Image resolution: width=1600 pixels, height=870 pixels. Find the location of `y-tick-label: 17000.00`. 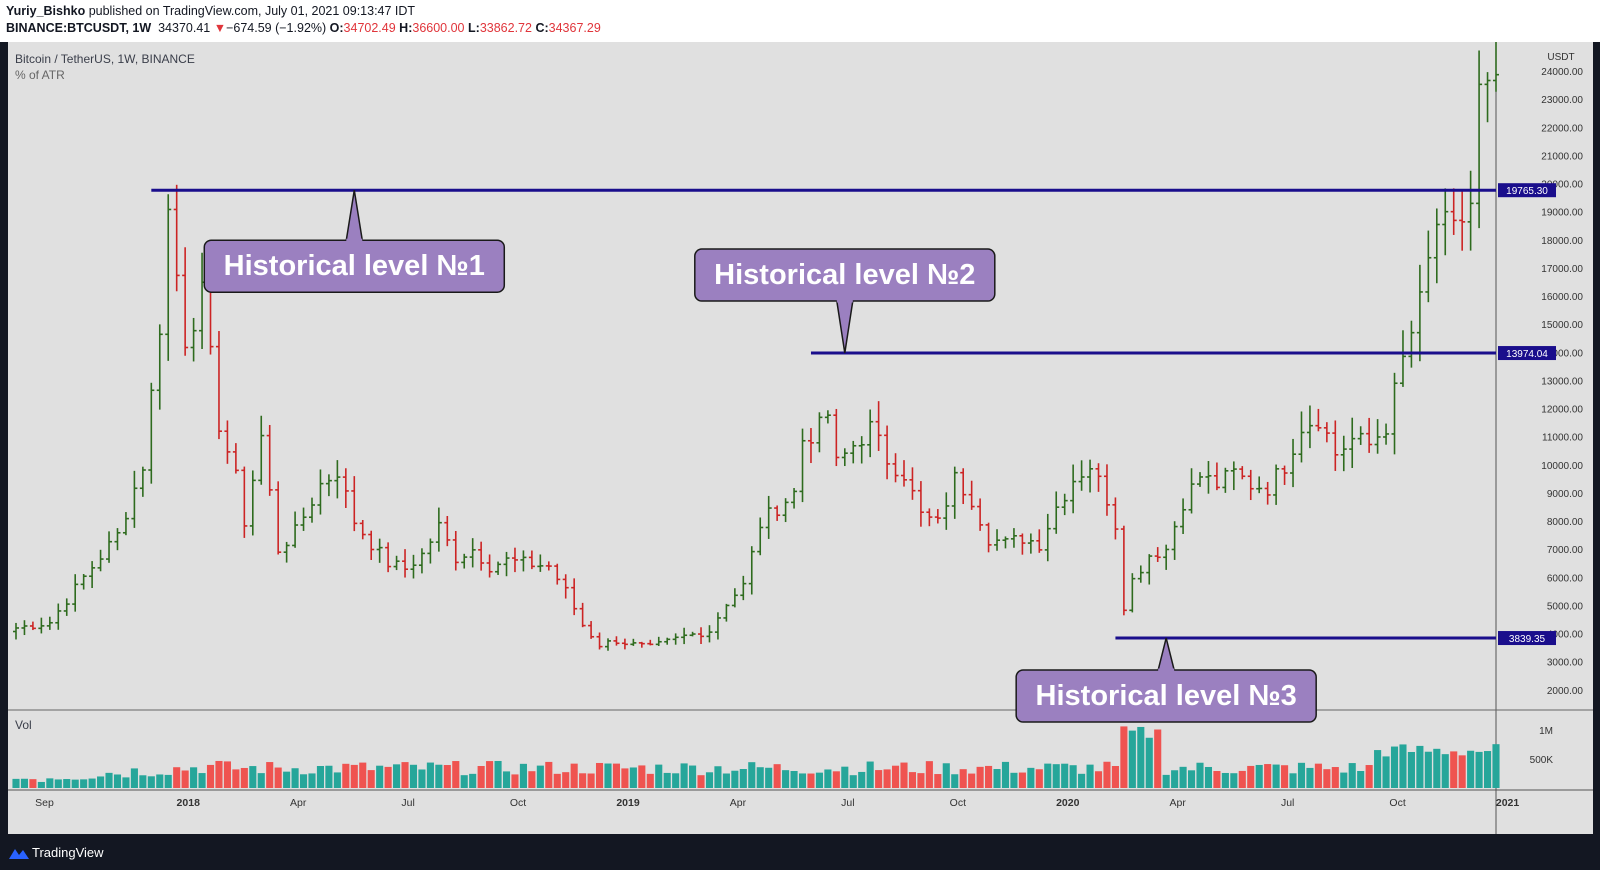

y-tick-label: 17000.00 is located at coordinates (1562, 269).